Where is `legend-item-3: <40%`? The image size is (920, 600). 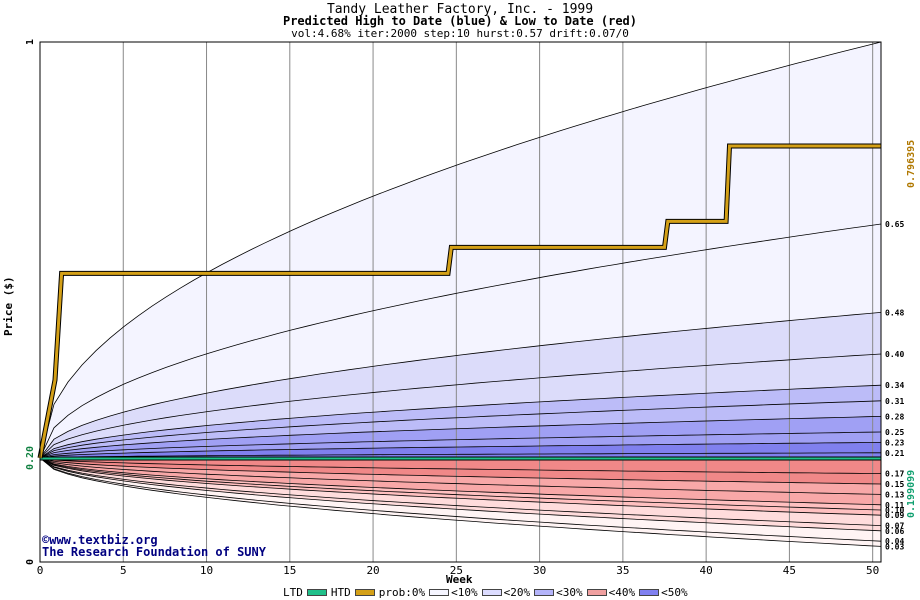
legend-item-3: <40% is located at coordinates (610, 592).